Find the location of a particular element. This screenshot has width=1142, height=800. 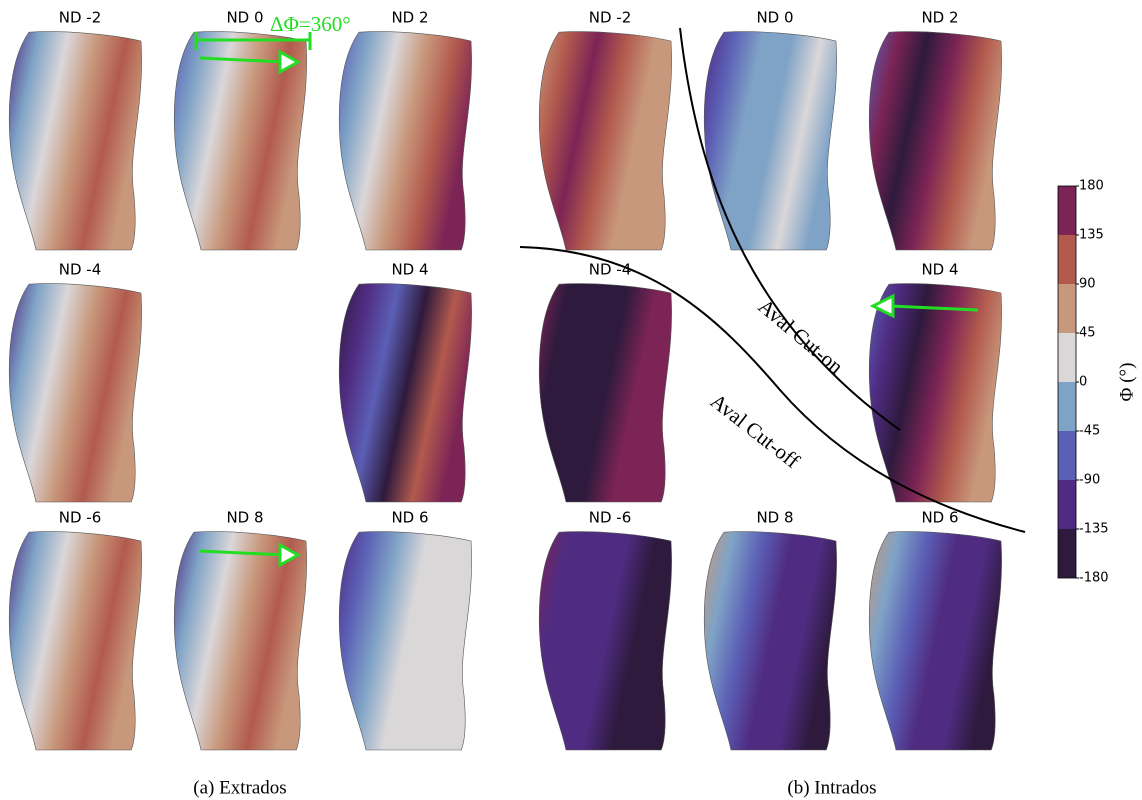

colorbar-label: Φ (°) is located at coordinates (1126, 382).